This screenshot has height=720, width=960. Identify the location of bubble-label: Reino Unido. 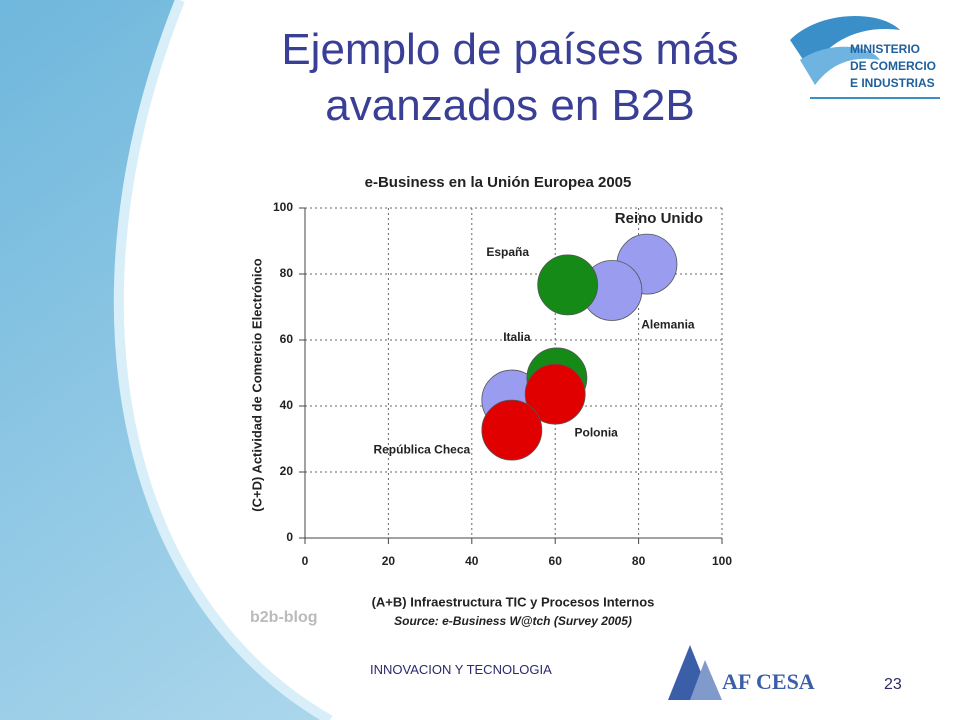
(659, 218).